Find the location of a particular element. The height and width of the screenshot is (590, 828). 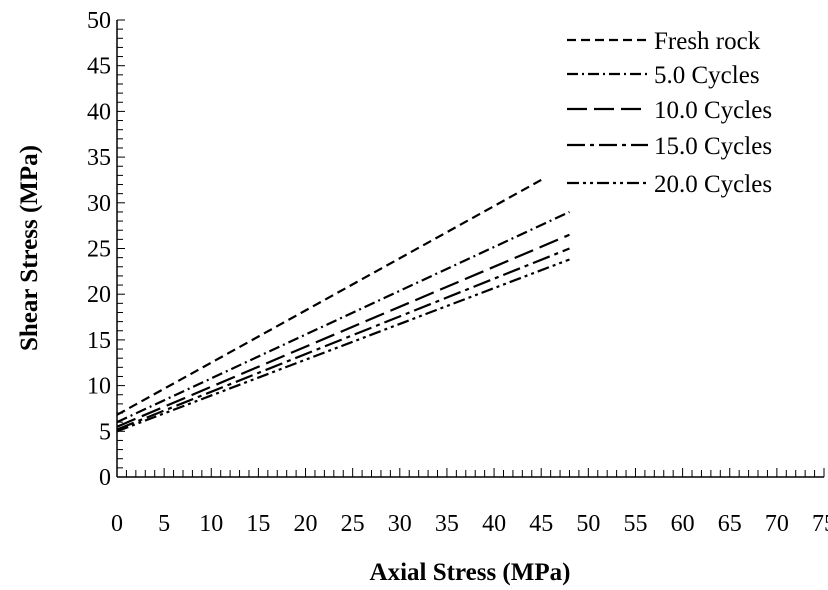

x-tick-label: 70 is located at coordinates (777, 524).